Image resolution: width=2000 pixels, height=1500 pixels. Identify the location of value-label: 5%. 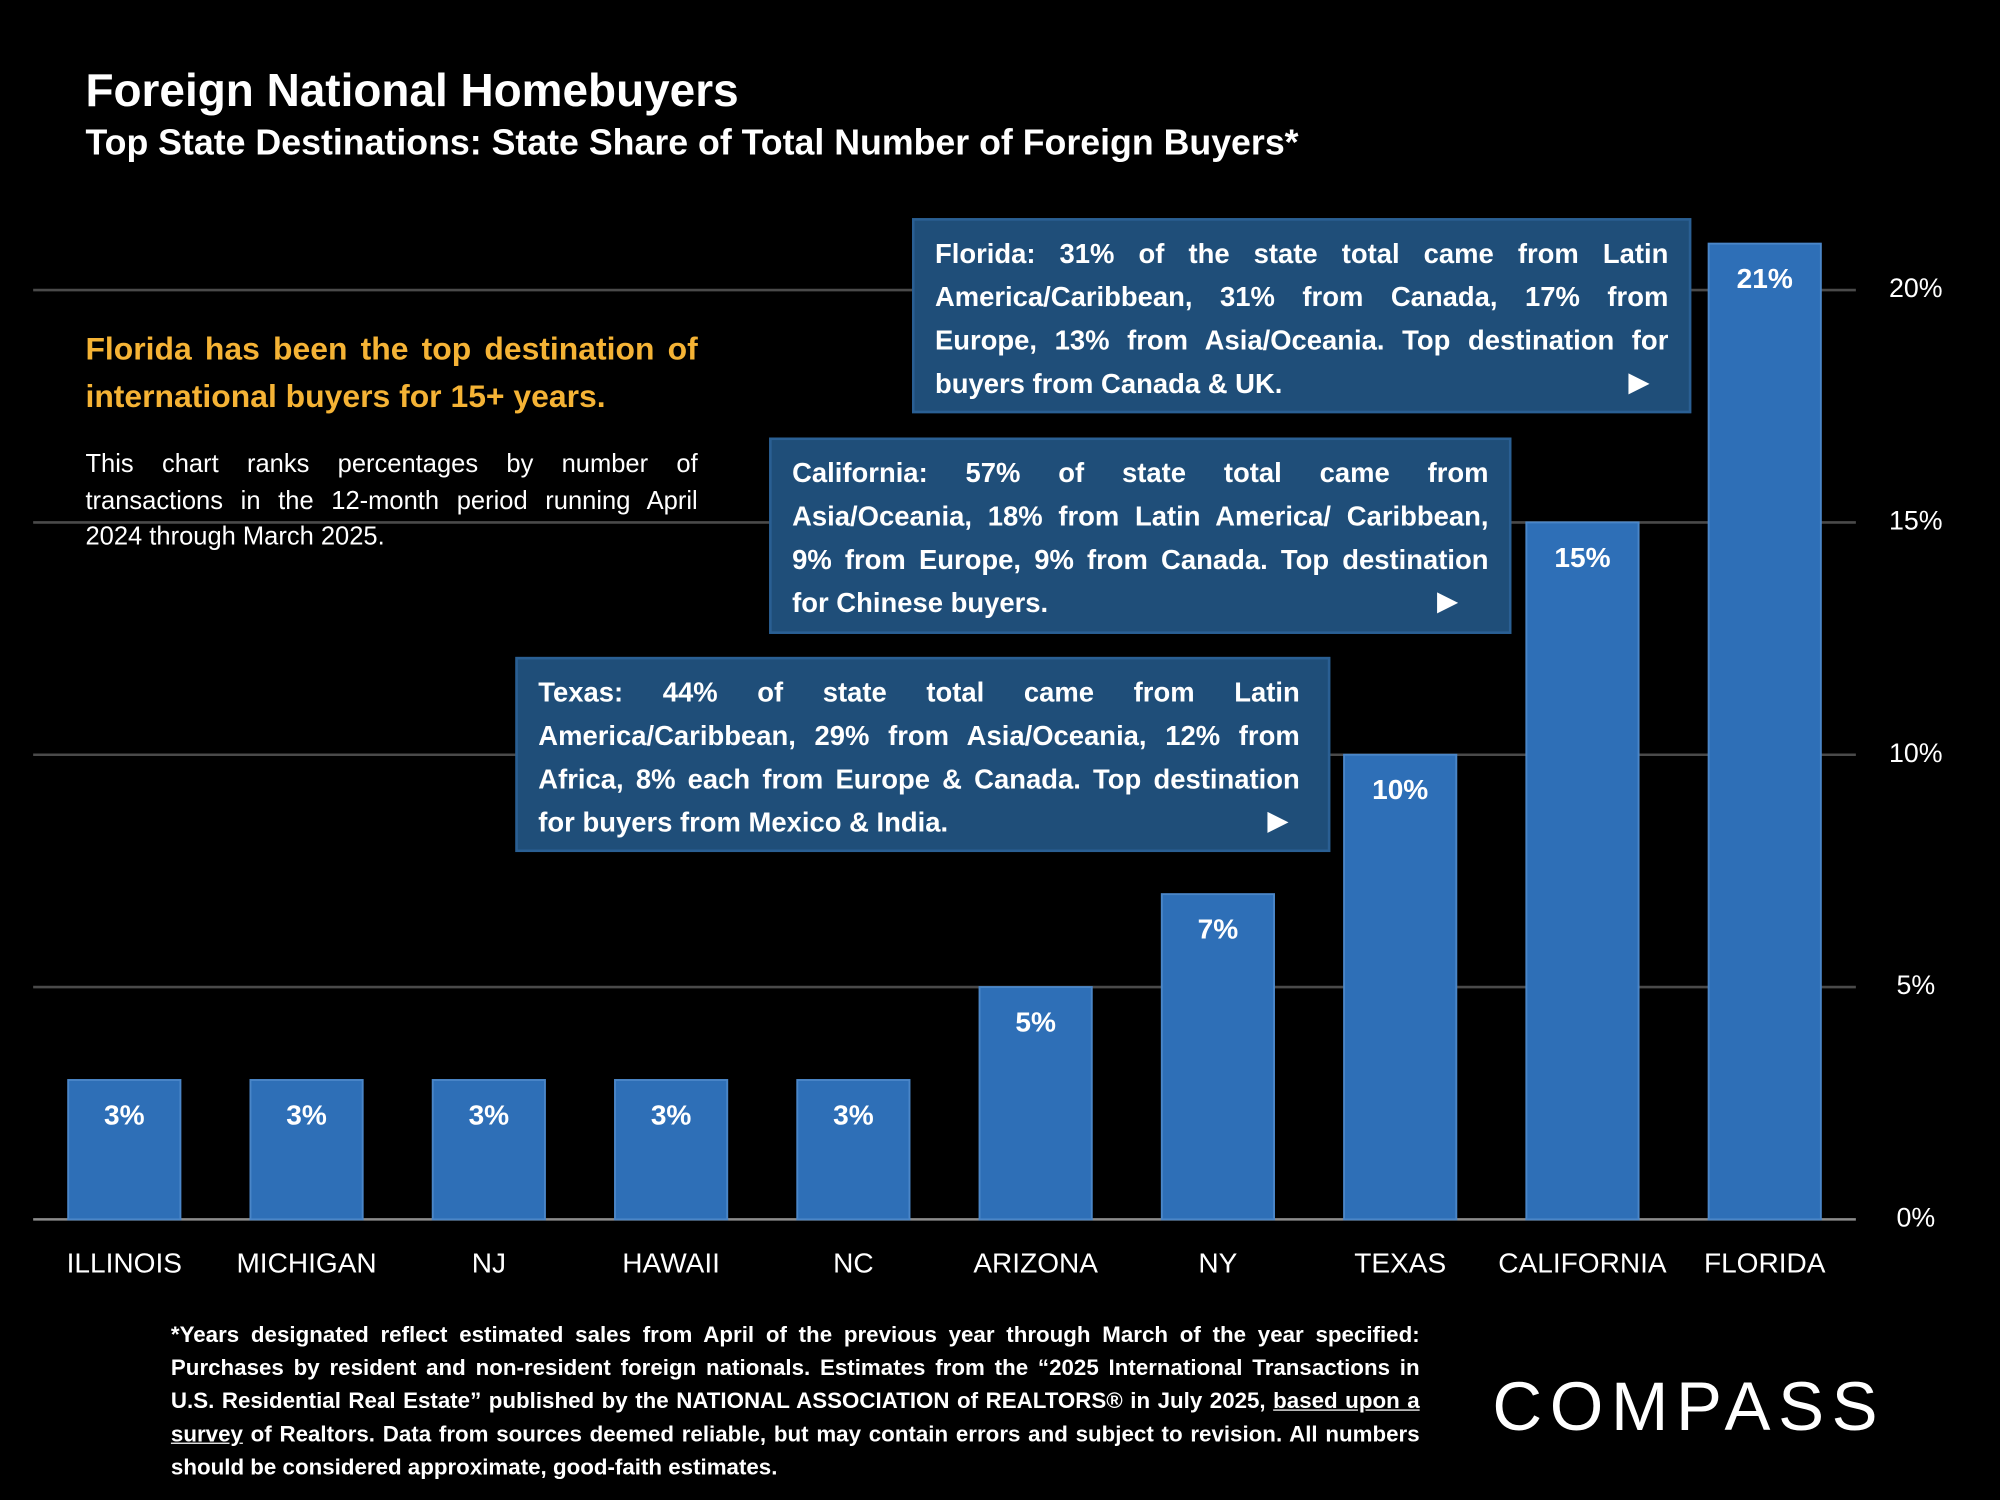
(1035, 1021).